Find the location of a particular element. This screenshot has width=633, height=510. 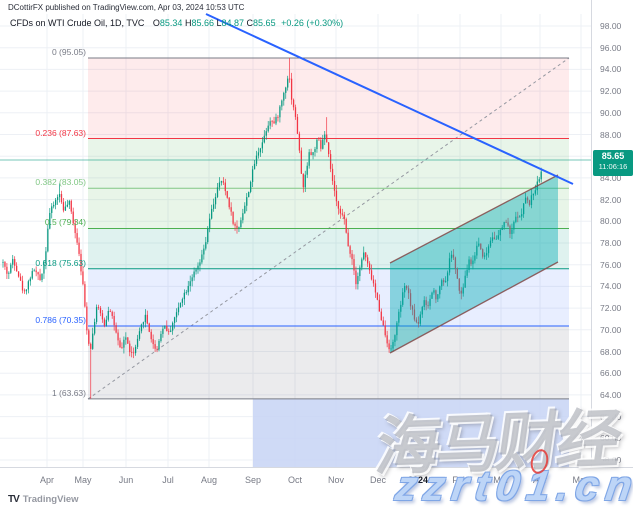

fib-band is located at coordinates (328, 362).